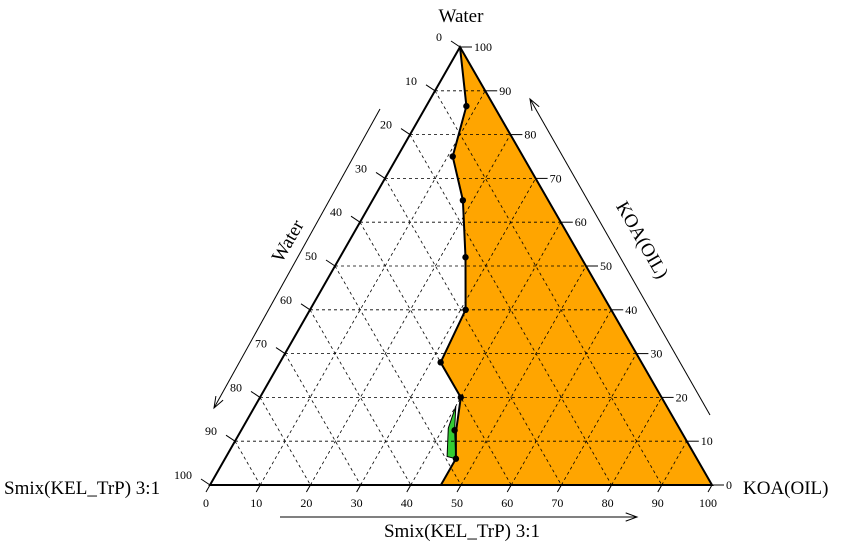 The image size is (844, 552). I want to click on axis-title-bottom: Smix(KEL_TrP) 3:1, so click(462, 531).